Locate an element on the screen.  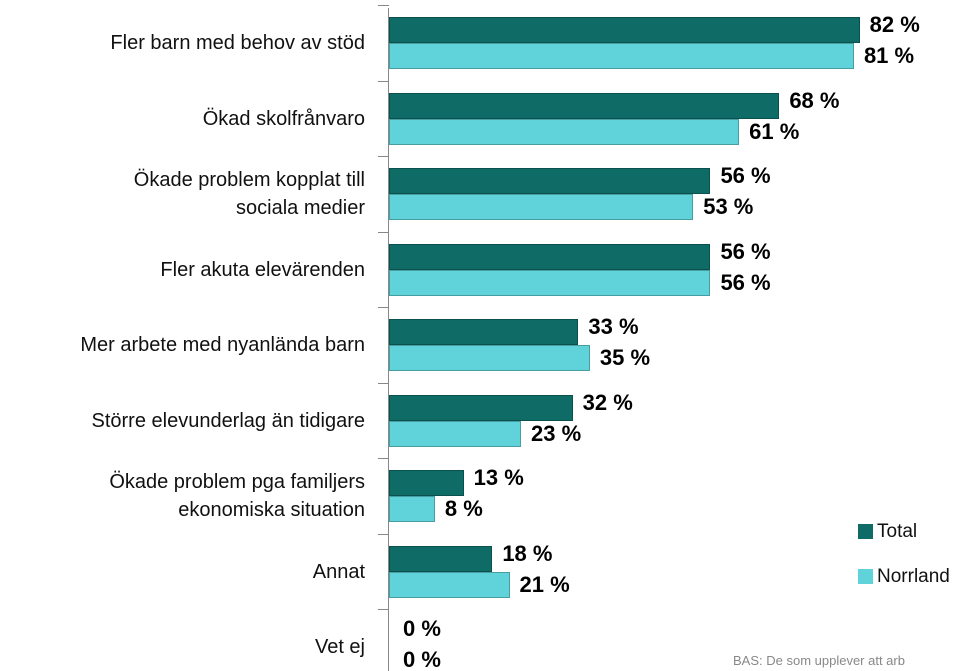
legend-label: Norrland is located at coordinates (913, 576).